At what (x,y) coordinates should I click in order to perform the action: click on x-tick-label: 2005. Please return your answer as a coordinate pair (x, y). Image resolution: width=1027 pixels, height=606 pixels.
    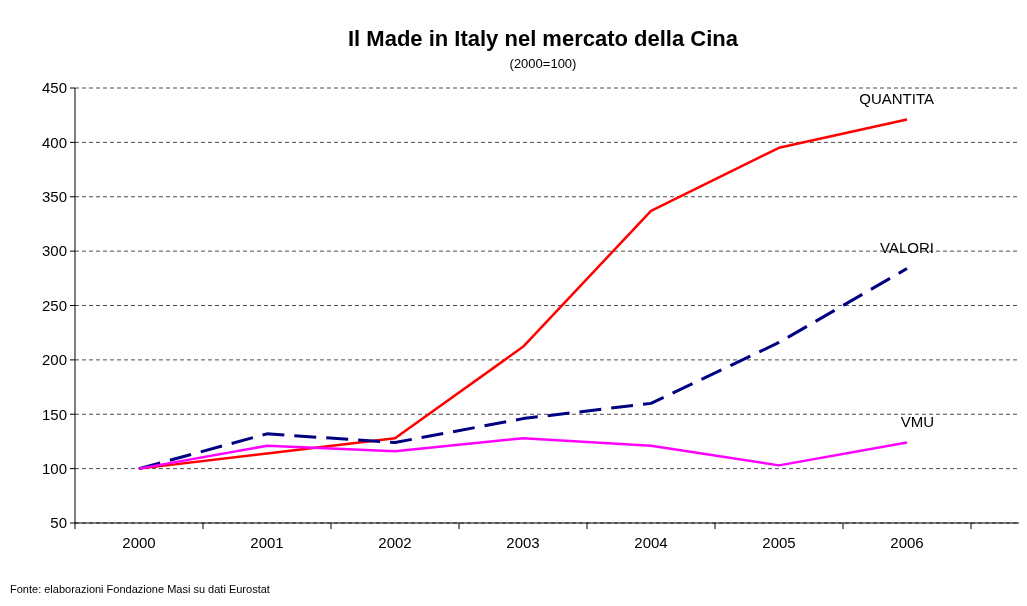
    Looking at the image, I should click on (779, 542).